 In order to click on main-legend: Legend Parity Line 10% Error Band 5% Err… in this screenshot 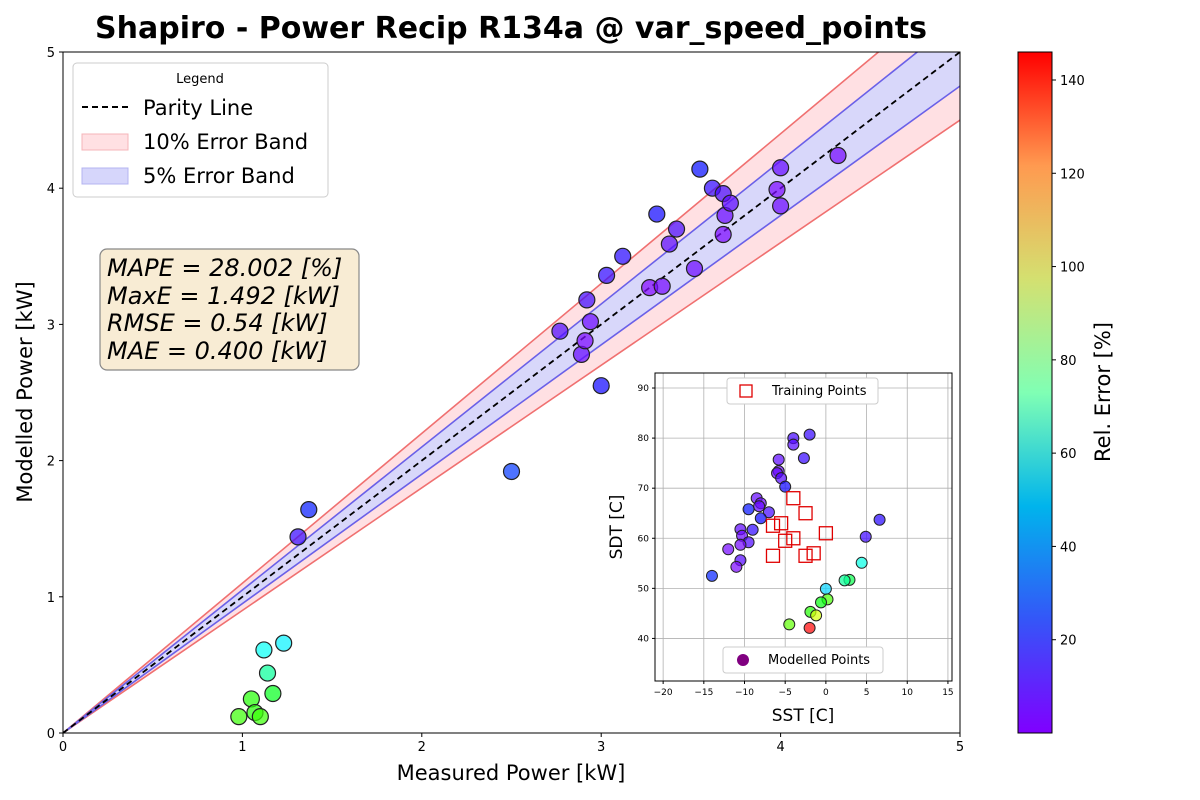, I will do `click(200, 130)`.